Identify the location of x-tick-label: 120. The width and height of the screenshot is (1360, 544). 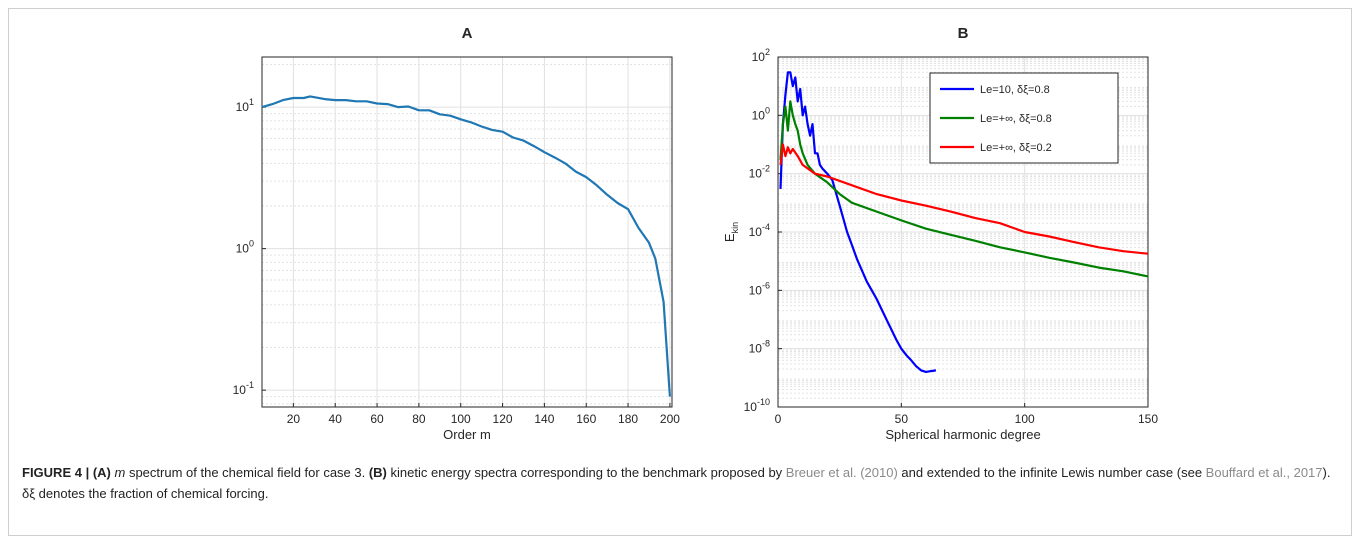
(503, 419).